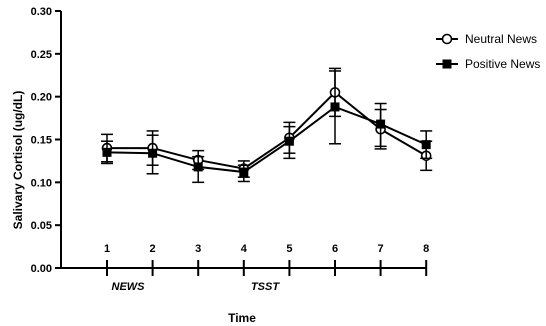 Image resolution: width=546 pixels, height=326 pixels. What do you see at coordinates (41, 183) in the screenshot?
I see `y-tick-label: 0.10` at bounding box center [41, 183].